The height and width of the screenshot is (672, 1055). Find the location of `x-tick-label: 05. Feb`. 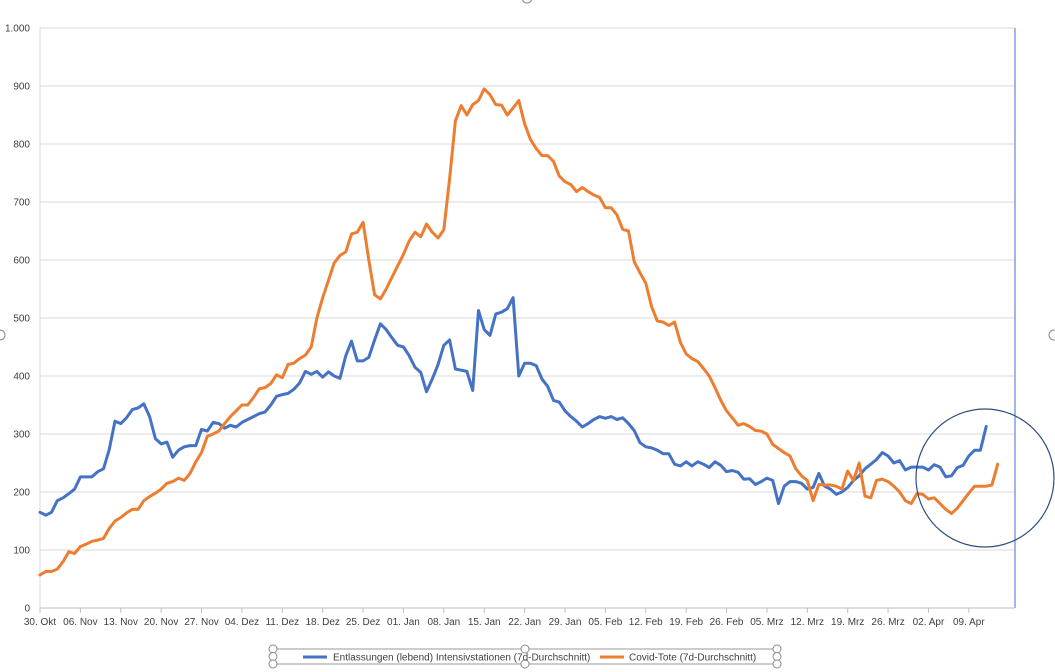

x-tick-label: 05. Feb is located at coordinates (605, 622).